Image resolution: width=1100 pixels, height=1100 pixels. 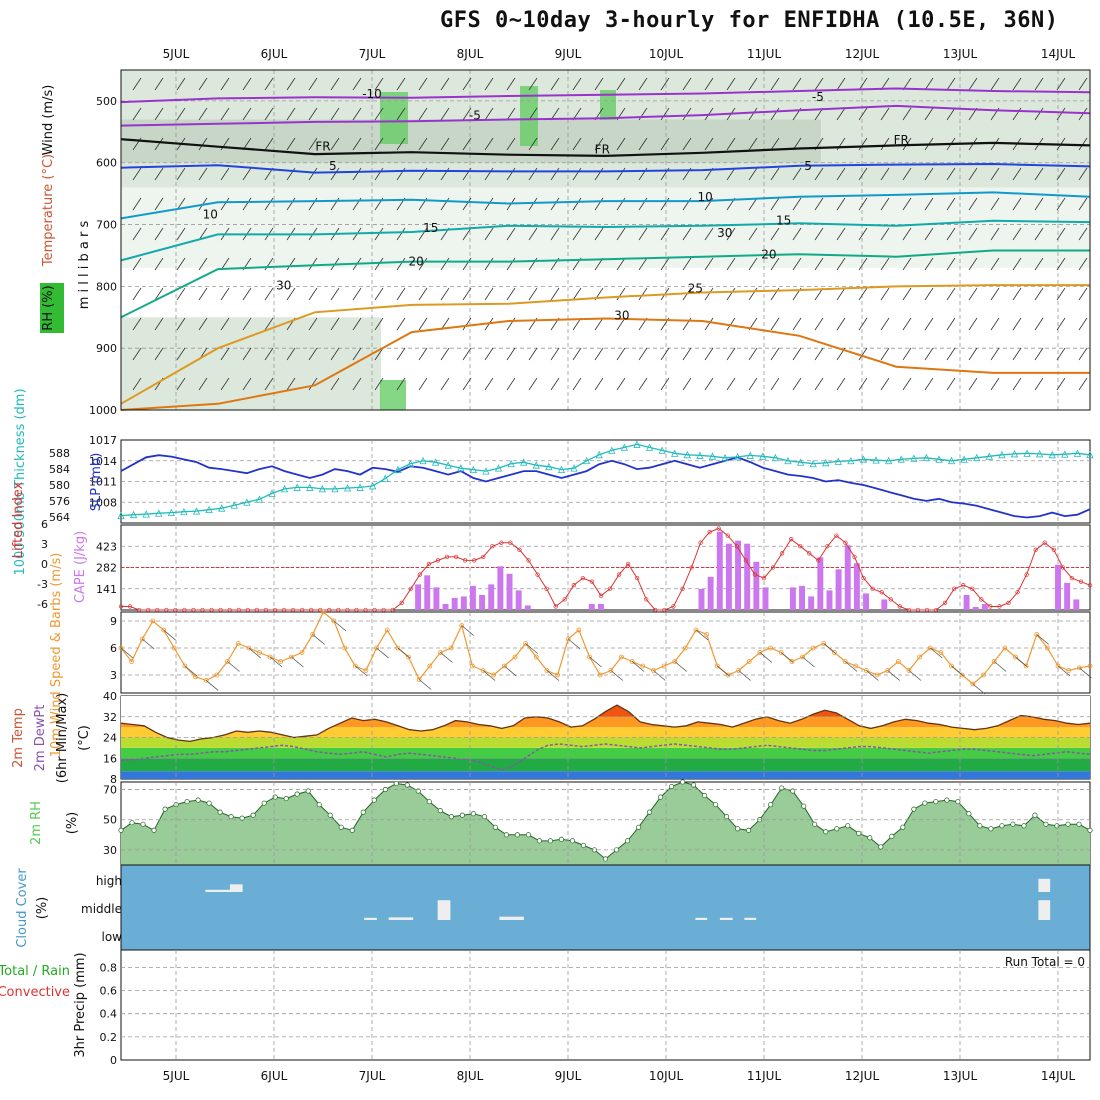 I want to click on slp-line, so click(x=605, y=486).